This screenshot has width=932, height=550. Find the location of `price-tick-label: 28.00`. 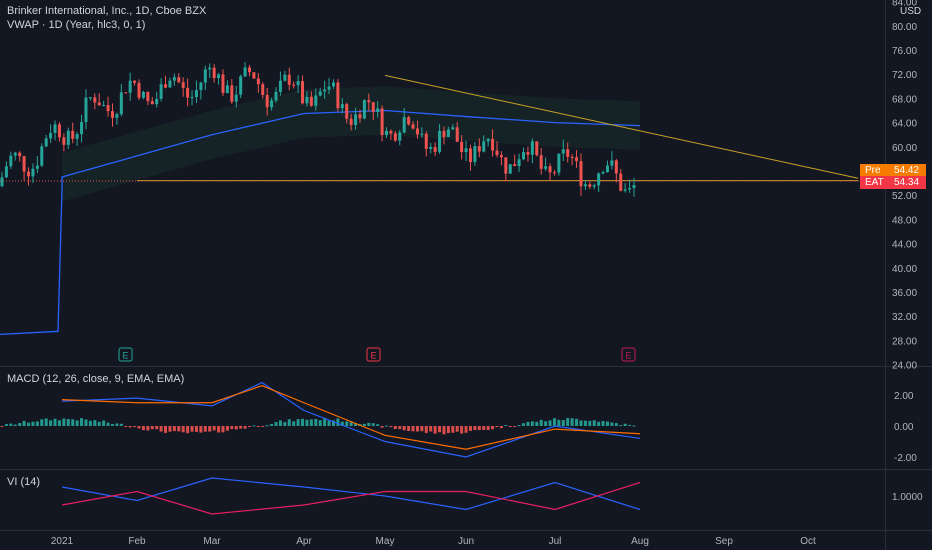

price-tick-label: 28.00 is located at coordinates (904, 341).